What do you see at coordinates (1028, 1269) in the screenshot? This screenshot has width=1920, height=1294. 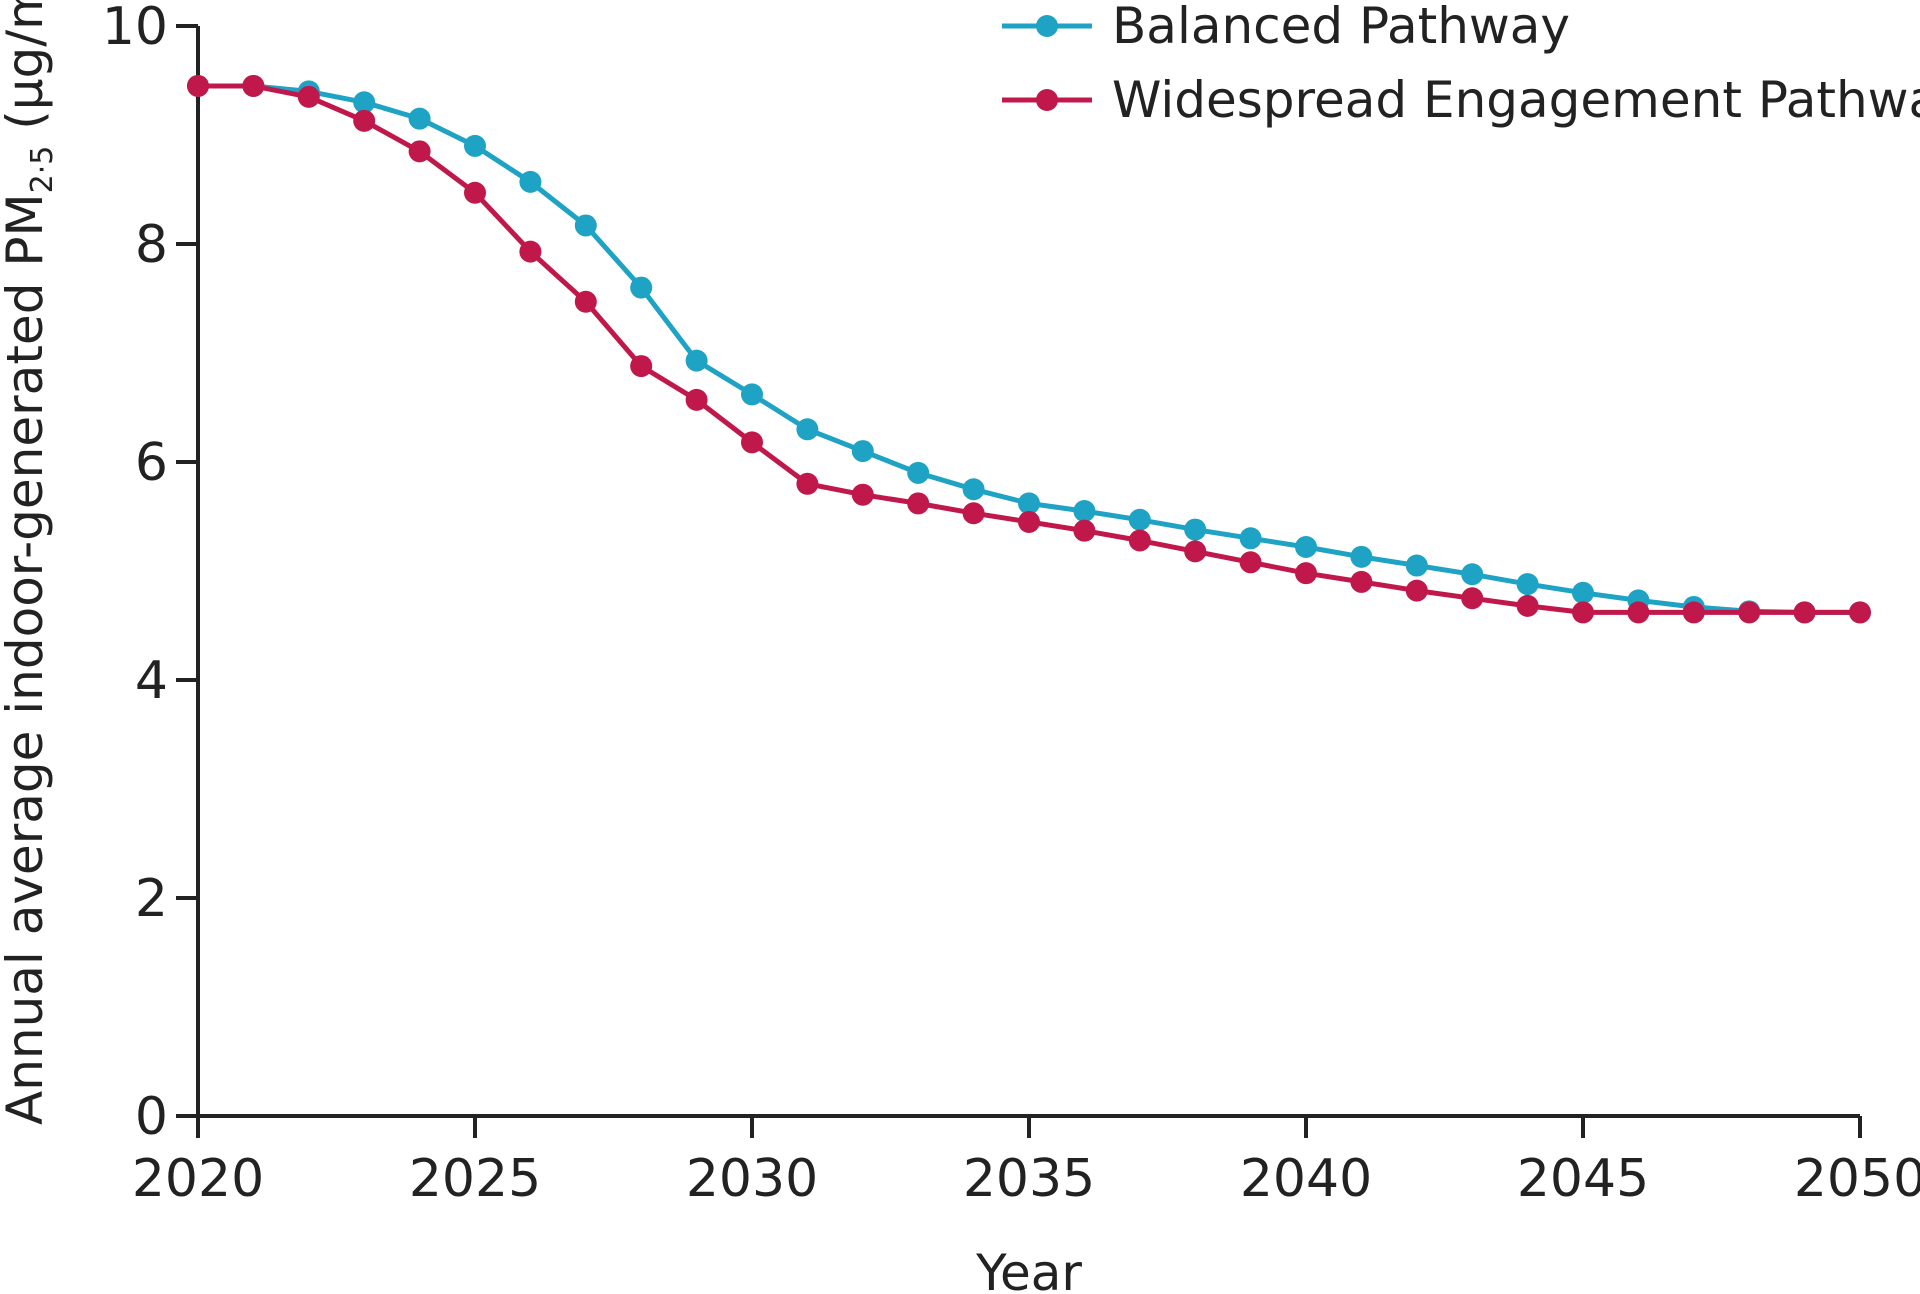 I see `x-axis-title: Year` at bounding box center [1028, 1269].